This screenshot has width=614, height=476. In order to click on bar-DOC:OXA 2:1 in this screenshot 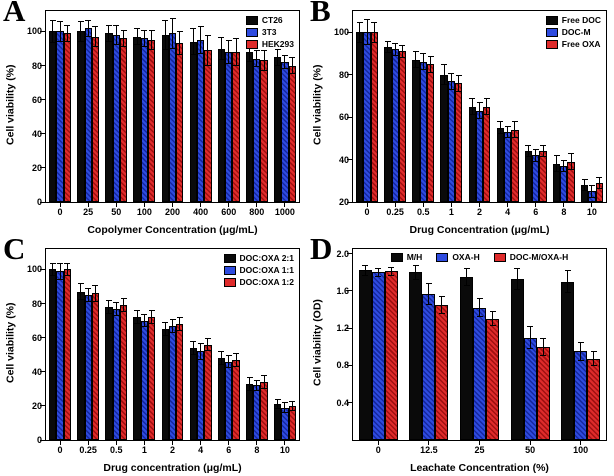, I will do `click(81, 365)`.